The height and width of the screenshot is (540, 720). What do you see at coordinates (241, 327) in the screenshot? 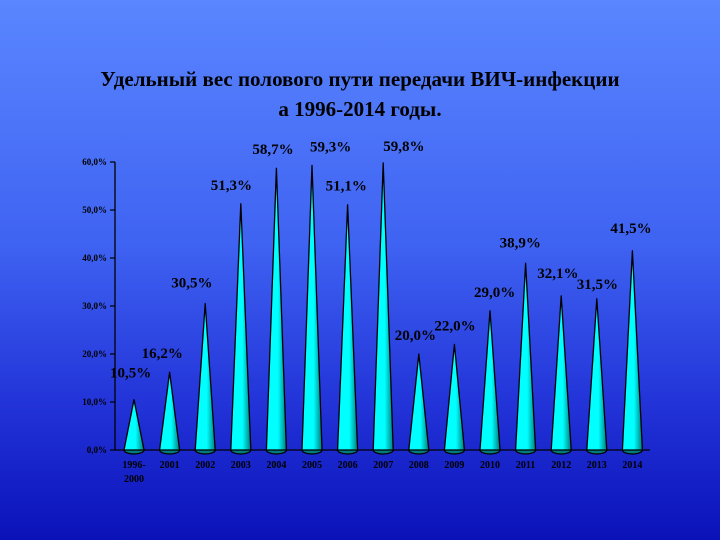
I see `bar-2003` at bounding box center [241, 327].